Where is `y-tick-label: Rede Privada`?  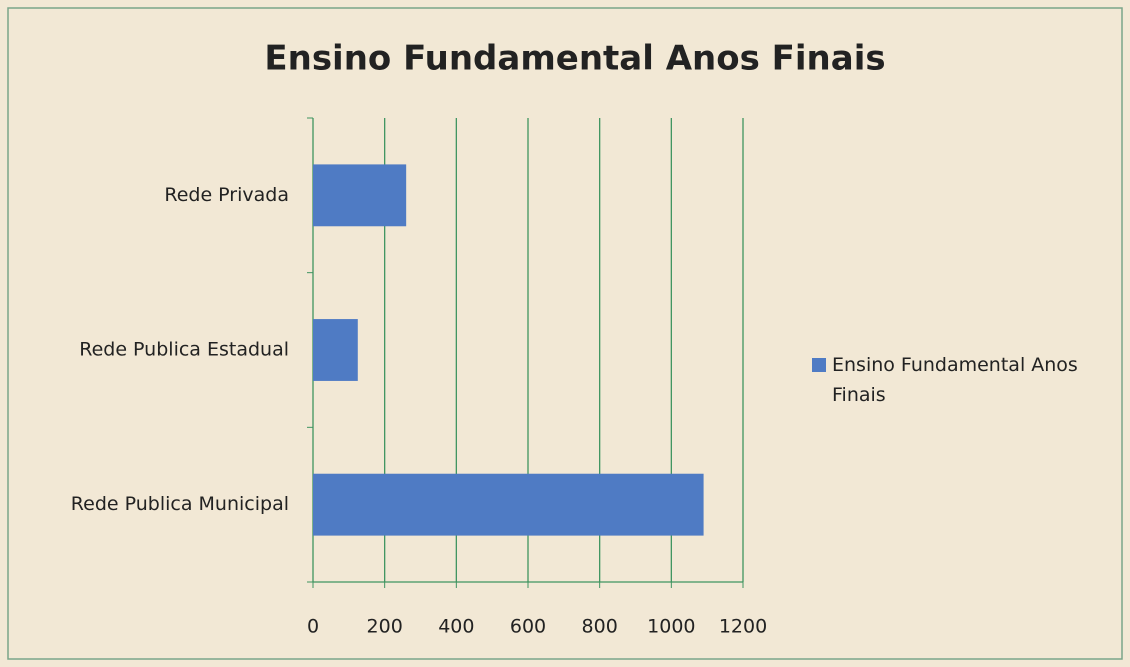 y-tick-label: Rede Privada is located at coordinates (226, 195).